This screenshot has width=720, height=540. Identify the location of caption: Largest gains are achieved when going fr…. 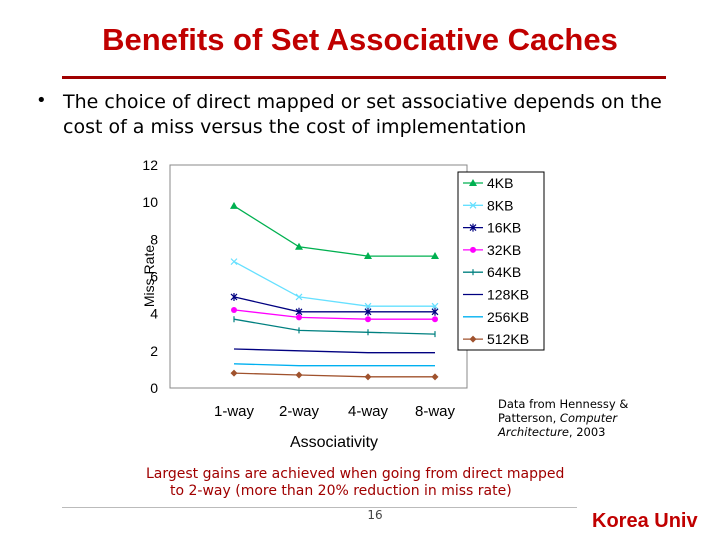
(376, 483).